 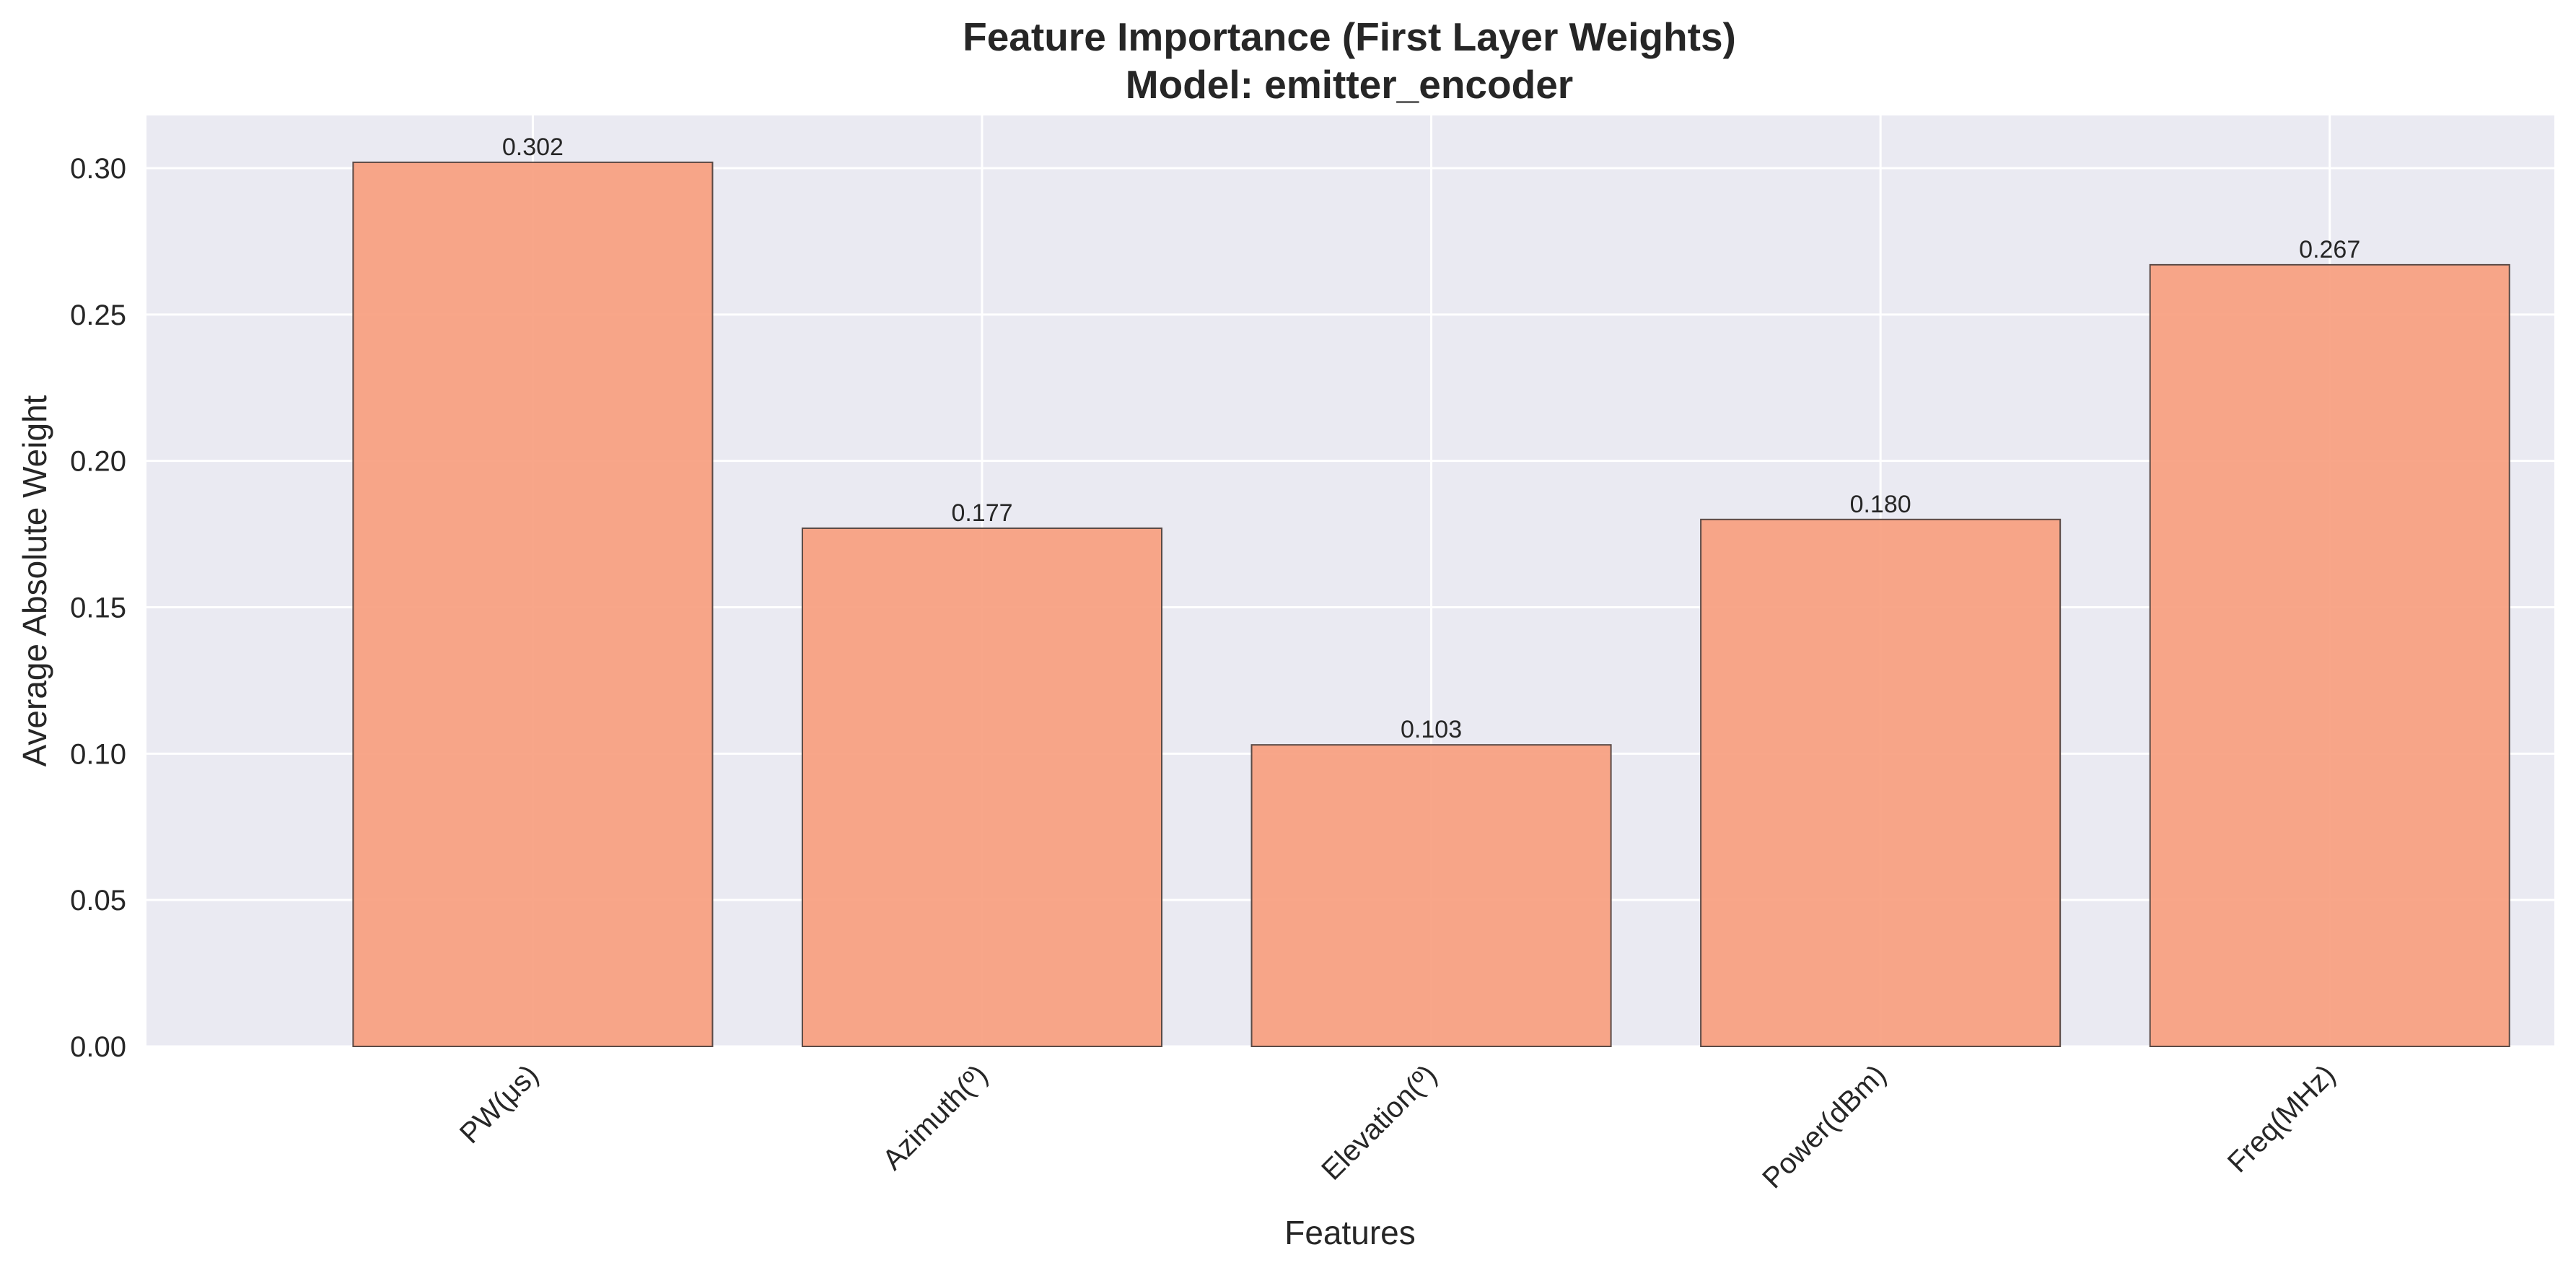 I want to click on bar-value-label: 0.180, so click(x=1880, y=504).